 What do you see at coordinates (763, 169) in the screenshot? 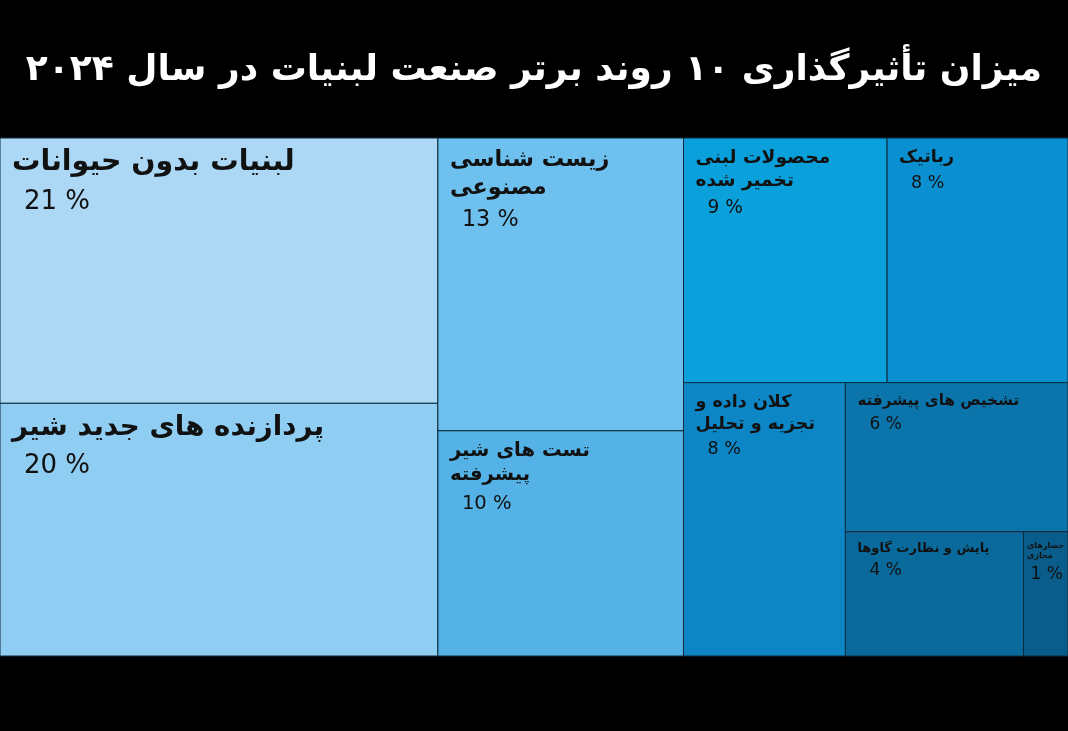
I see `category-label: محصولات لبنی تخمیر شده` at bounding box center [763, 169].